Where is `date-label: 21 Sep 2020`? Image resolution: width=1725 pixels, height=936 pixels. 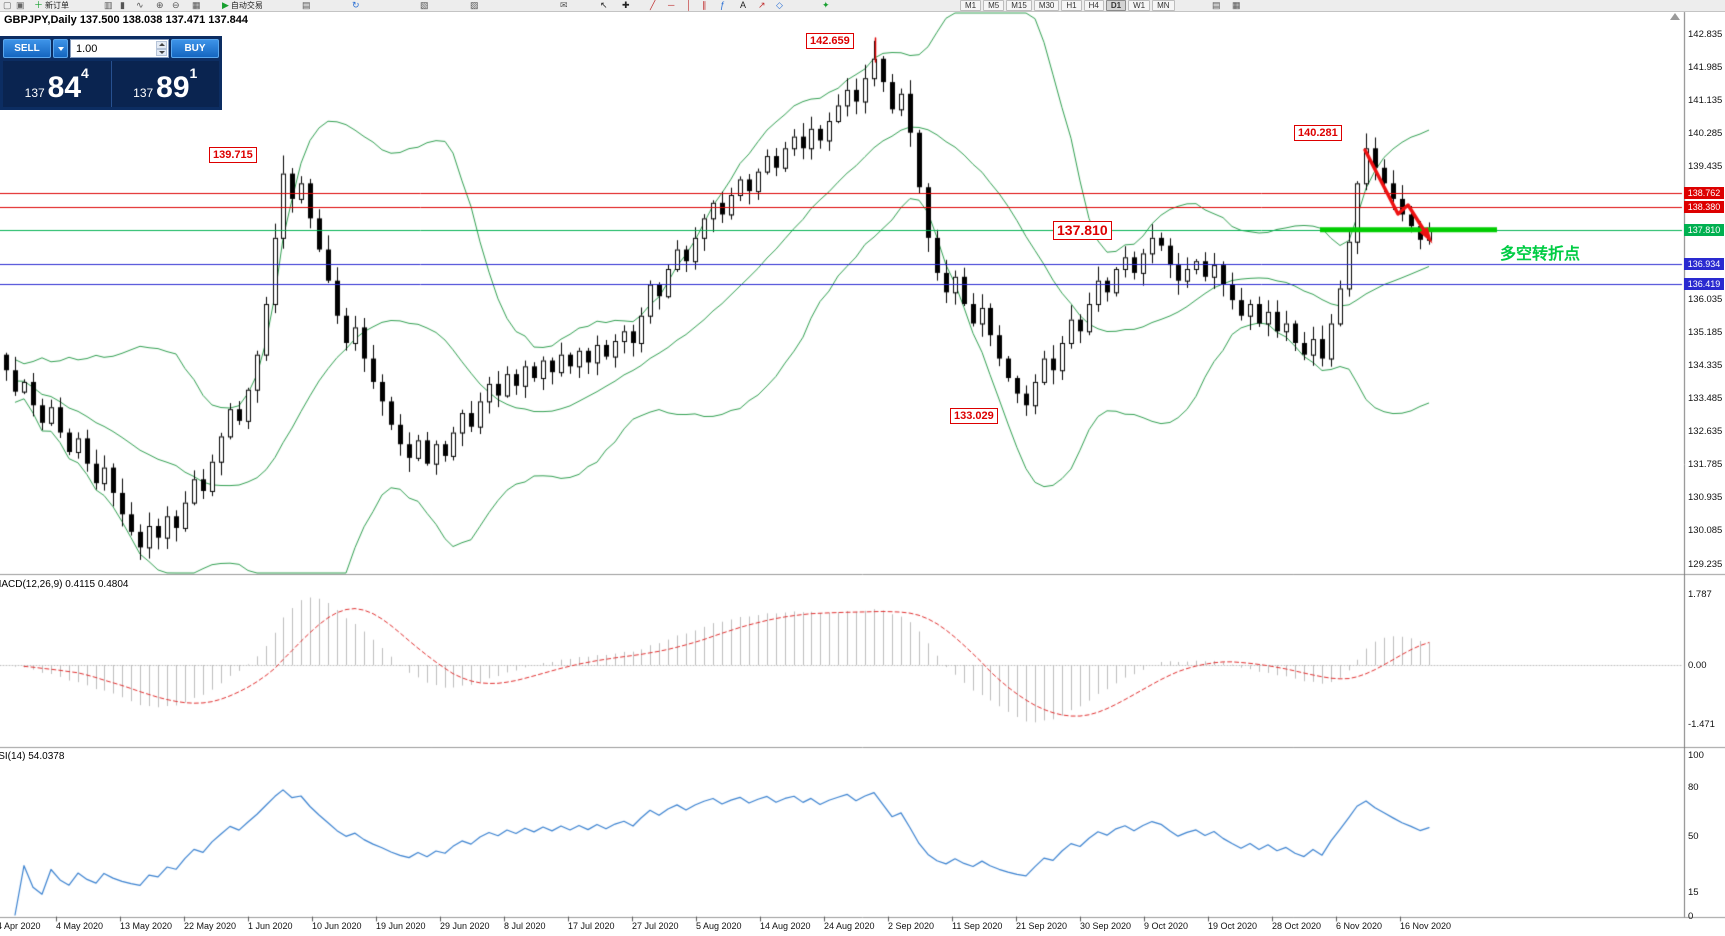
date-label: 21 Sep 2020 is located at coordinates (1042, 926).